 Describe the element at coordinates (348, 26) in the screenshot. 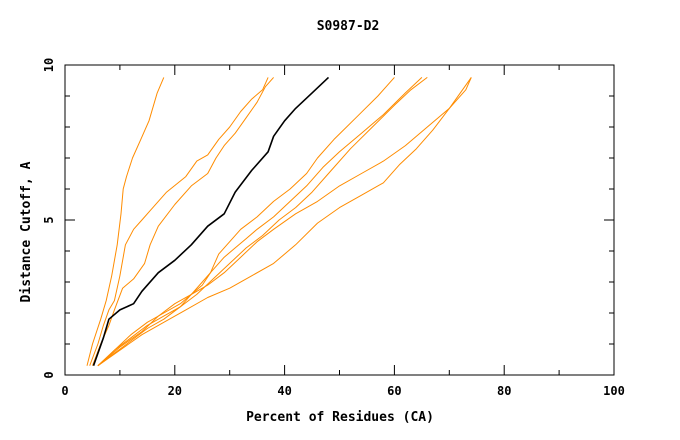

I see `chart-title: S0987-D2` at that location.